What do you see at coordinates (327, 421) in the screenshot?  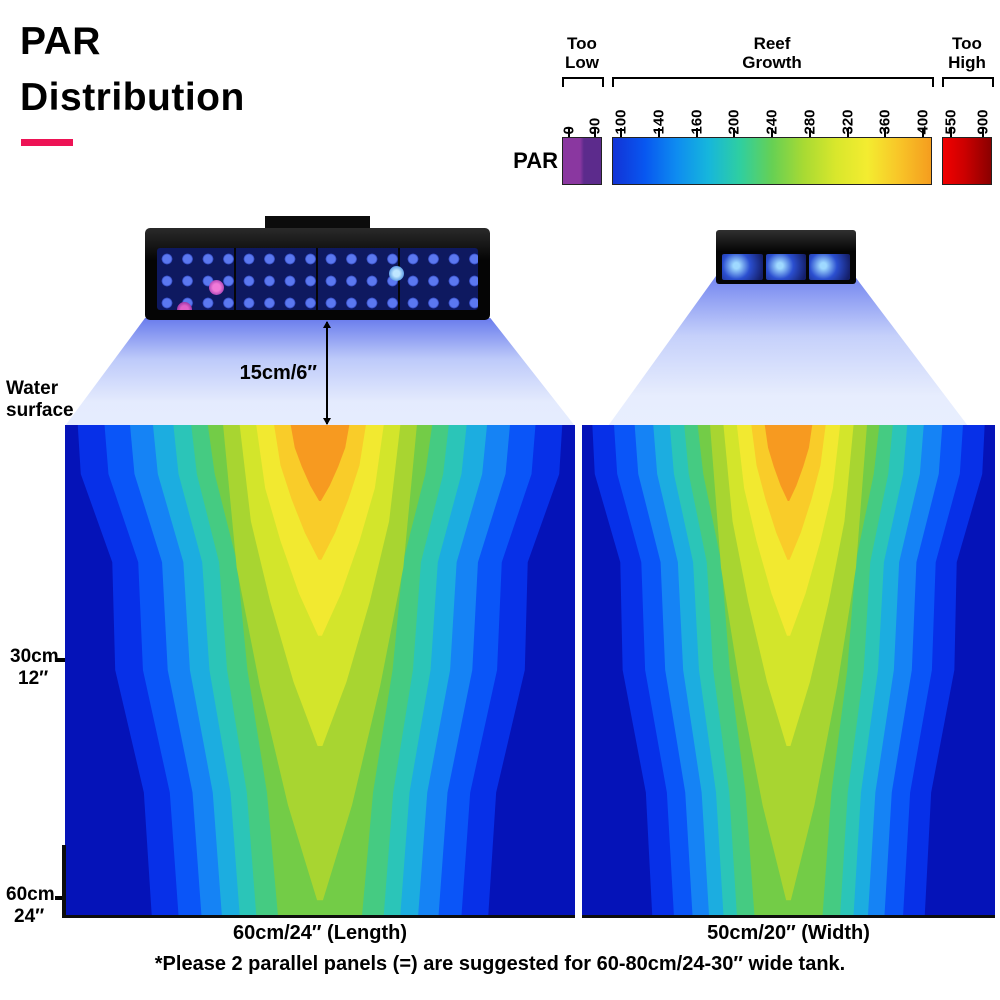 I see `arrow-down-icon` at bounding box center [327, 421].